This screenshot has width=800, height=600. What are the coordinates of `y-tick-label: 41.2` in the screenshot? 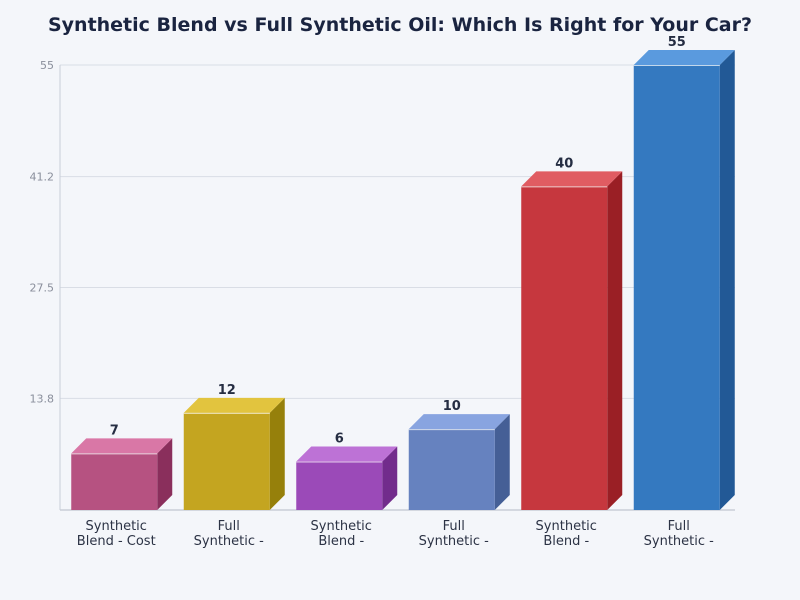 It's located at (42, 177).